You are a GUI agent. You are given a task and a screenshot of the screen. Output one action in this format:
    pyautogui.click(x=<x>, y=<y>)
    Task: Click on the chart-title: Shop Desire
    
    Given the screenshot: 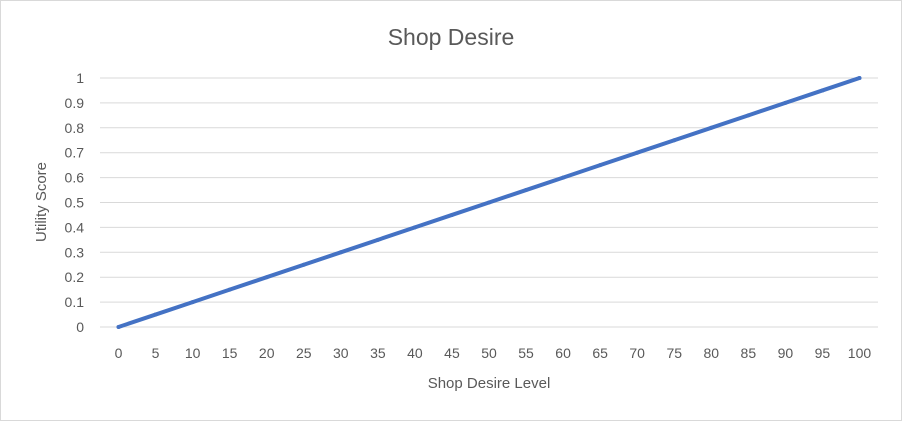 What is the action you would take?
    pyautogui.click(x=451, y=37)
    